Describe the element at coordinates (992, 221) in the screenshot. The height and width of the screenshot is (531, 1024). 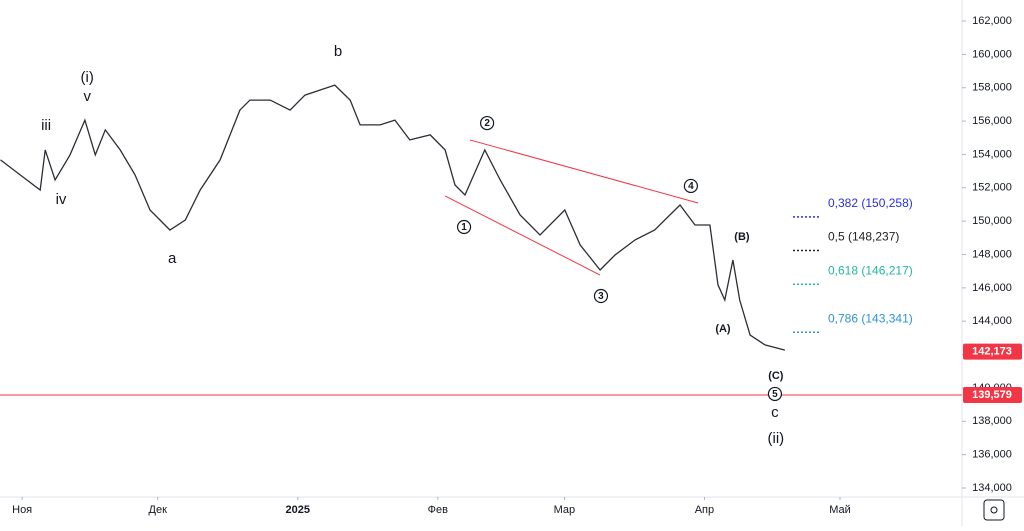
I see `y-tick-label: 150,000` at that location.